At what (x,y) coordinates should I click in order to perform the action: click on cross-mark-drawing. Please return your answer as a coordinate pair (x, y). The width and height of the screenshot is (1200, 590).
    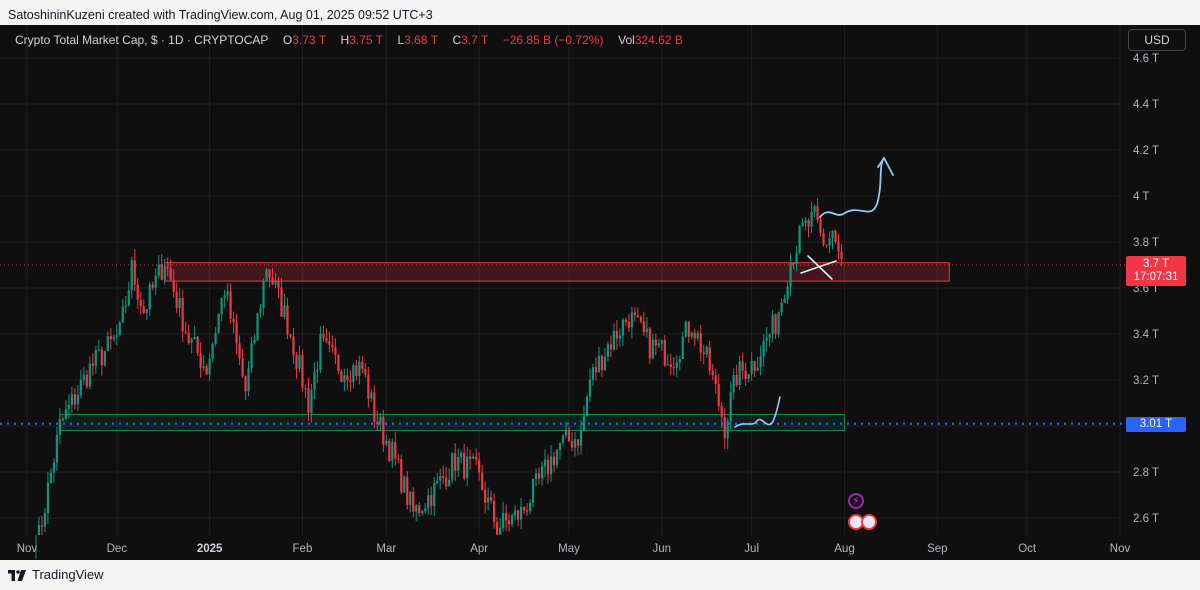
    Looking at the image, I should click on (818, 267).